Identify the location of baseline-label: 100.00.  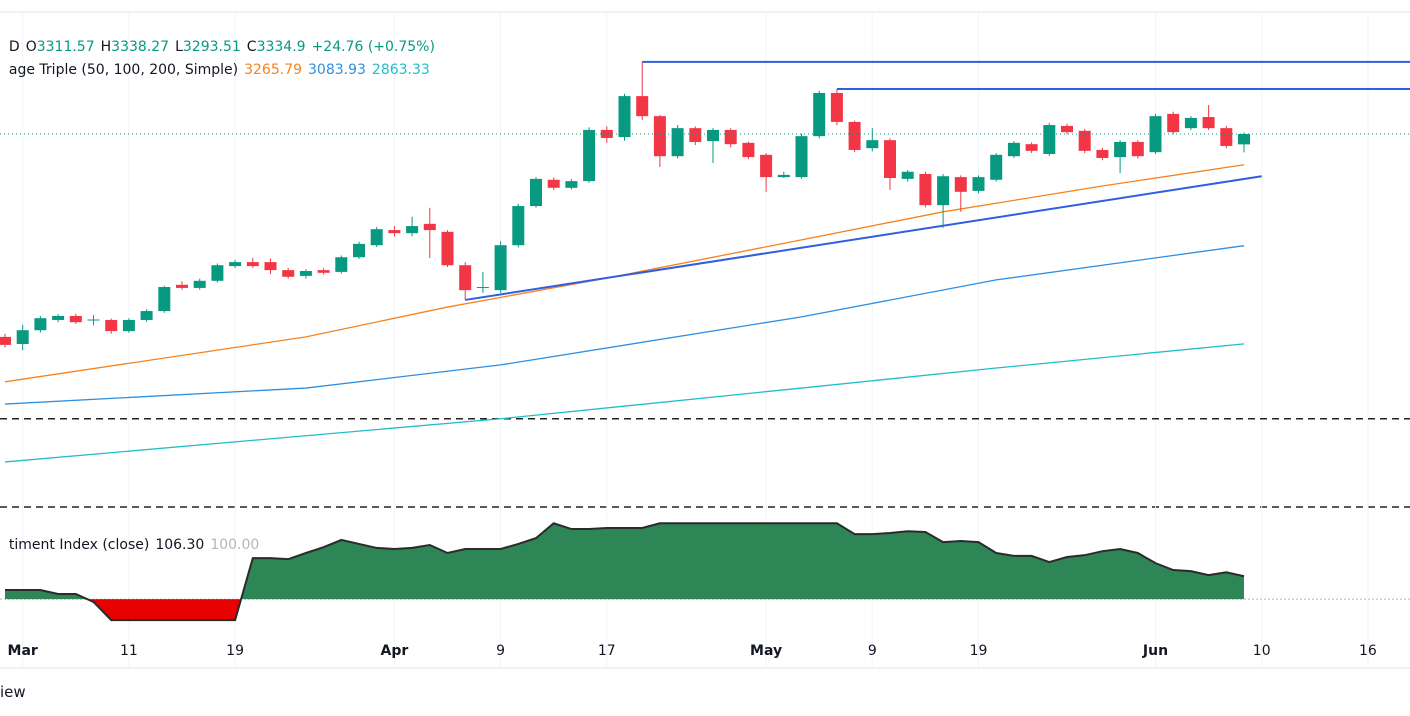
(235, 545).